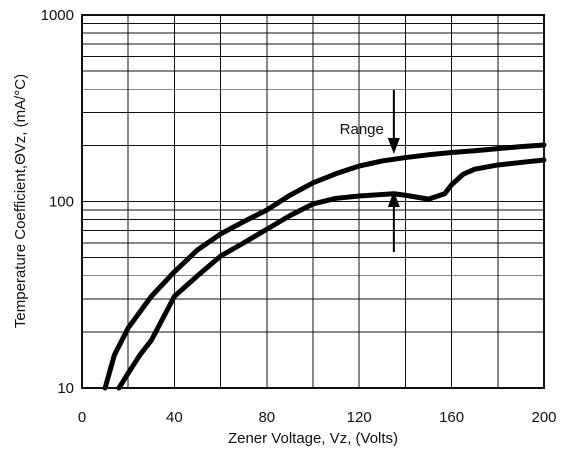 Image resolution: width=570 pixels, height=450 pixels. What do you see at coordinates (174, 417) in the screenshot?
I see `x-tick-label: 40` at bounding box center [174, 417].